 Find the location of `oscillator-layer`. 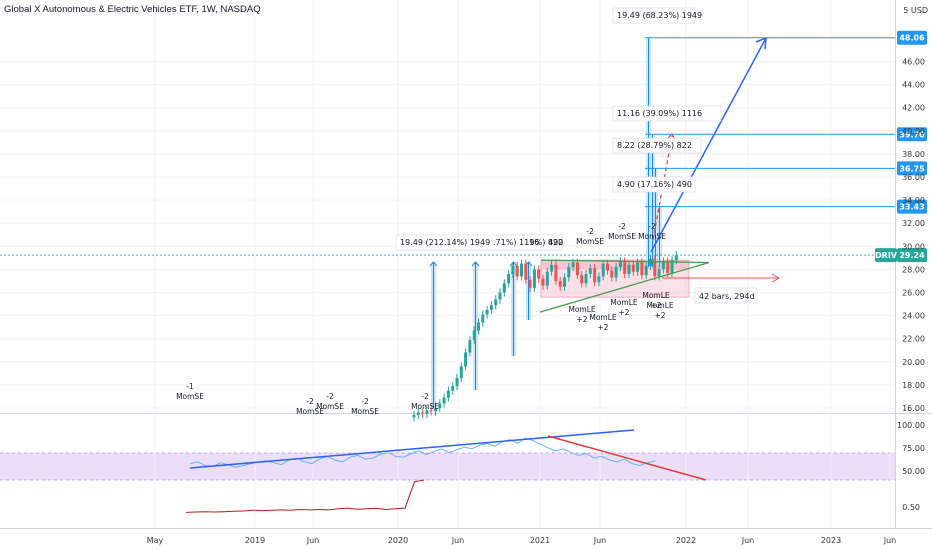

oscillator-layer is located at coordinates (446, 471).